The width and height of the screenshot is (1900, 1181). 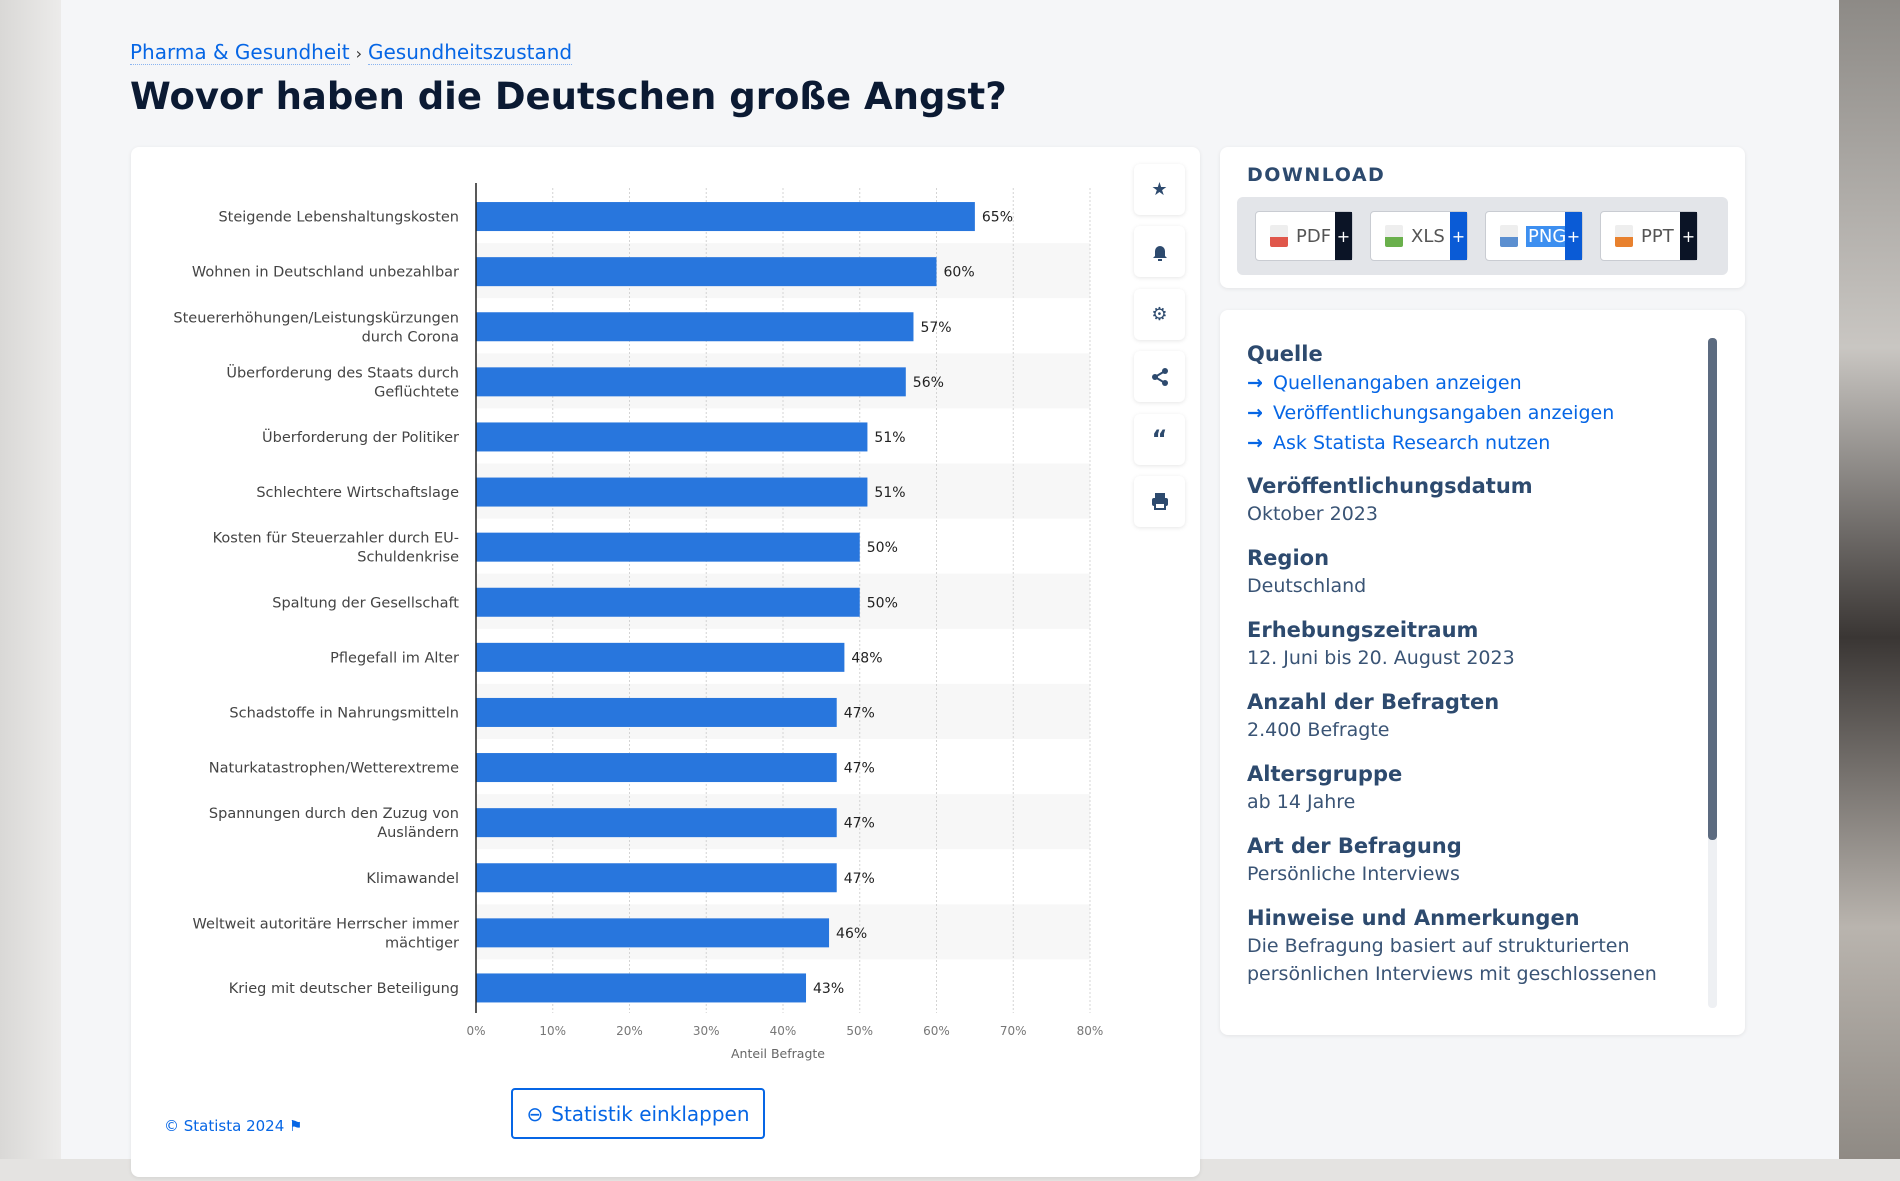 I want to click on download-title: DOWNLOAD, so click(x=1316, y=175).